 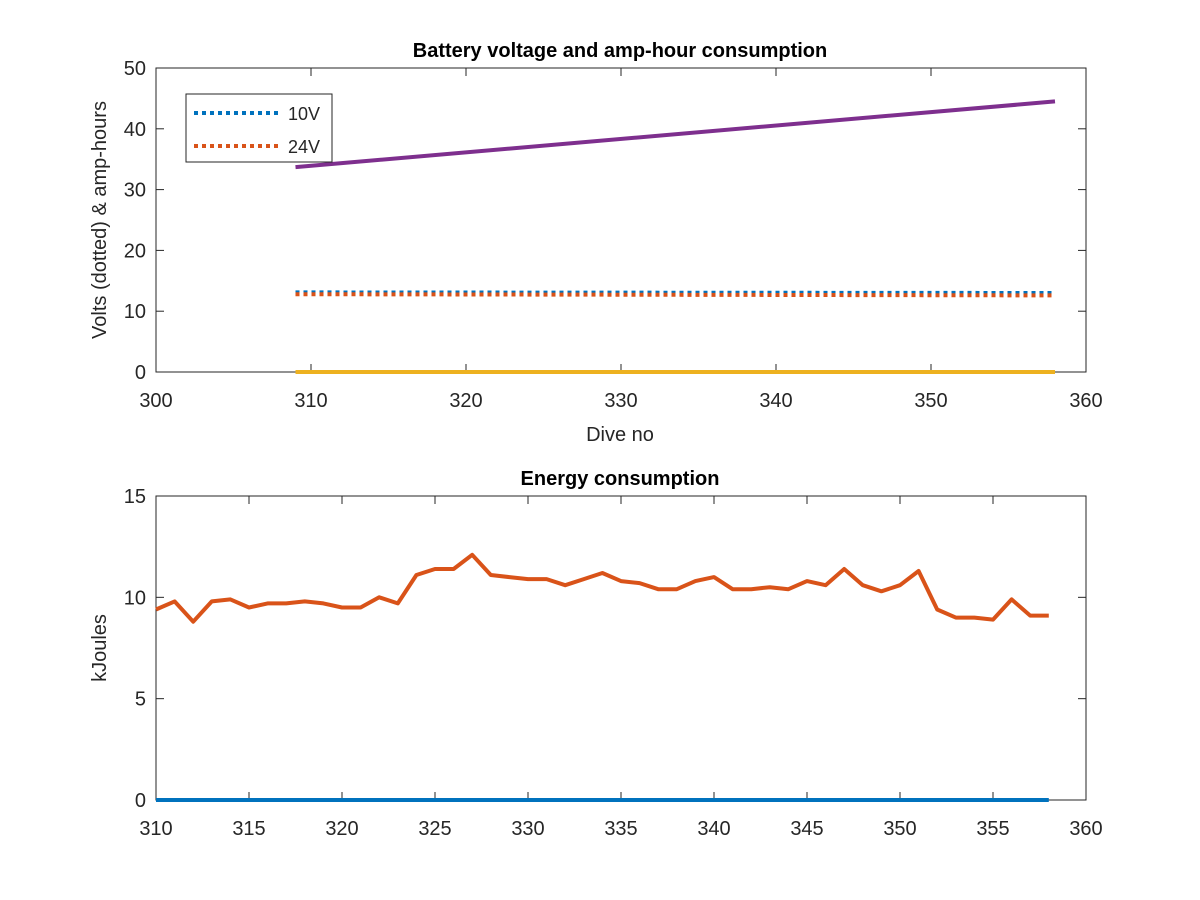 What do you see at coordinates (140, 373) in the screenshot?
I see `top-y-tick-label: 0` at bounding box center [140, 373].